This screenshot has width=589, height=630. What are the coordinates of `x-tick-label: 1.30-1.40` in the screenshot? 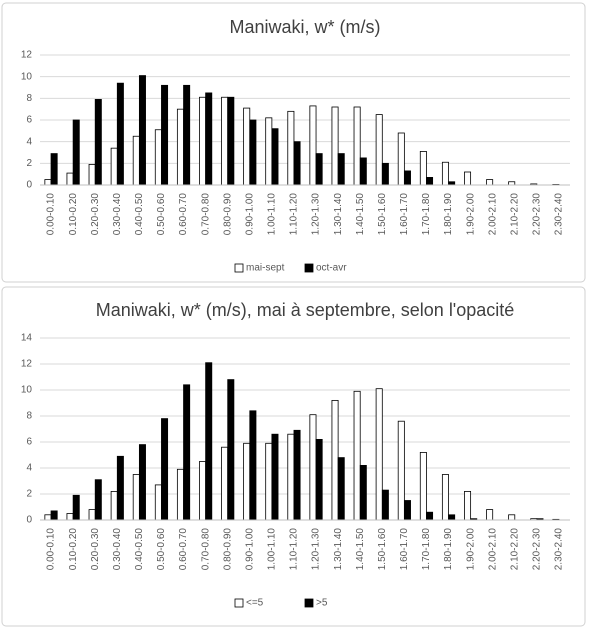 It's located at (338, 214).